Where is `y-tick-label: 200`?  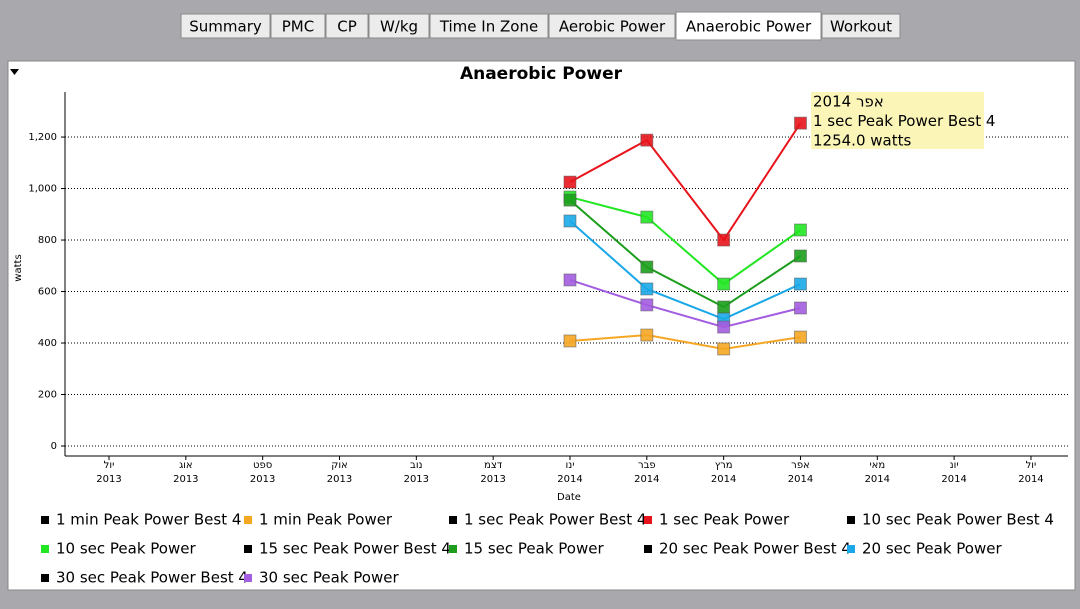
y-tick-label: 200 is located at coordinates (47, 395).